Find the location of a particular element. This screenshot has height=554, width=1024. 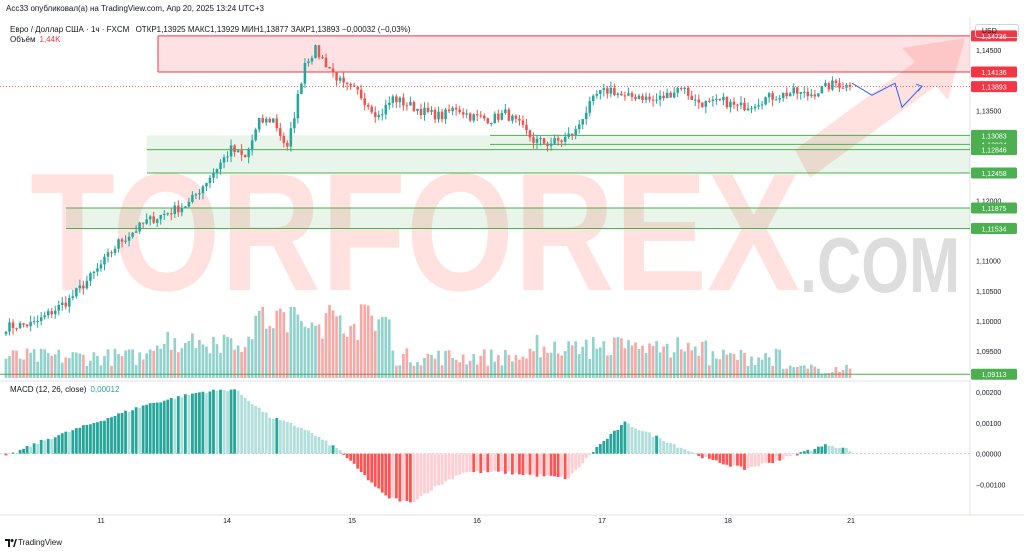

level-label: 1,12458 is located at coordinates (994, 173).